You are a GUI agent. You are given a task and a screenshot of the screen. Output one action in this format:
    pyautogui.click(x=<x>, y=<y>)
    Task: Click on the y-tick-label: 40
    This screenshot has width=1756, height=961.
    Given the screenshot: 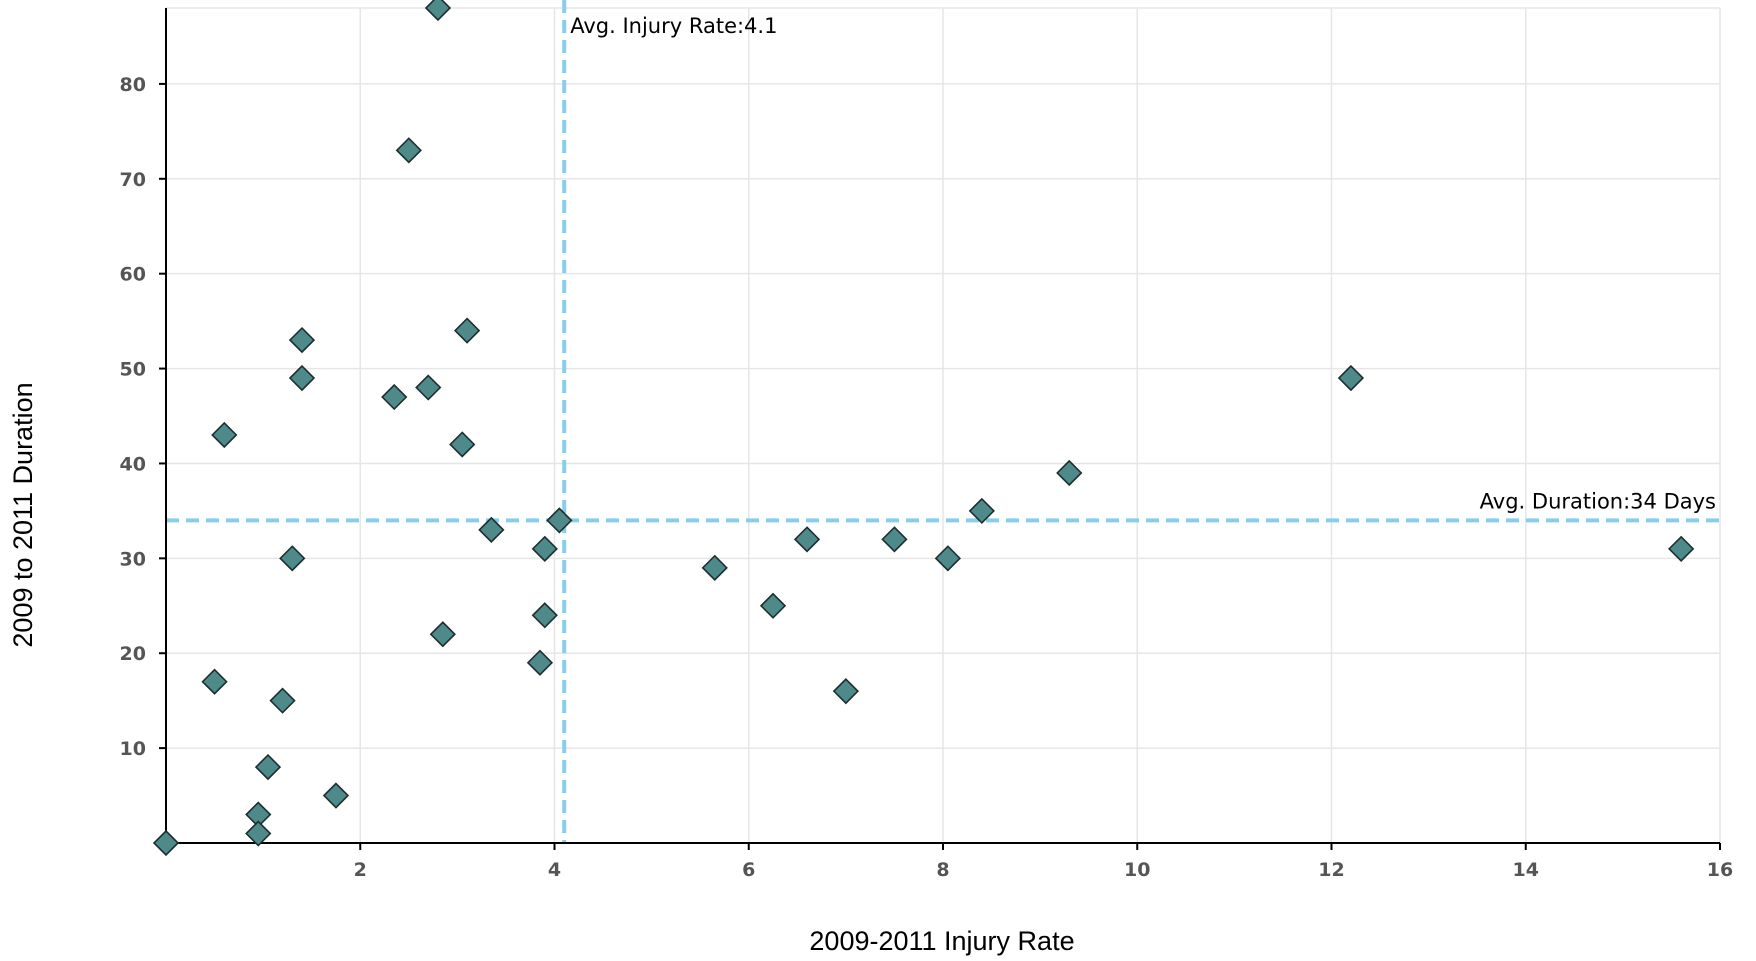 What is the action you would take?
    pyautogui.click(x=133, y=464)
    